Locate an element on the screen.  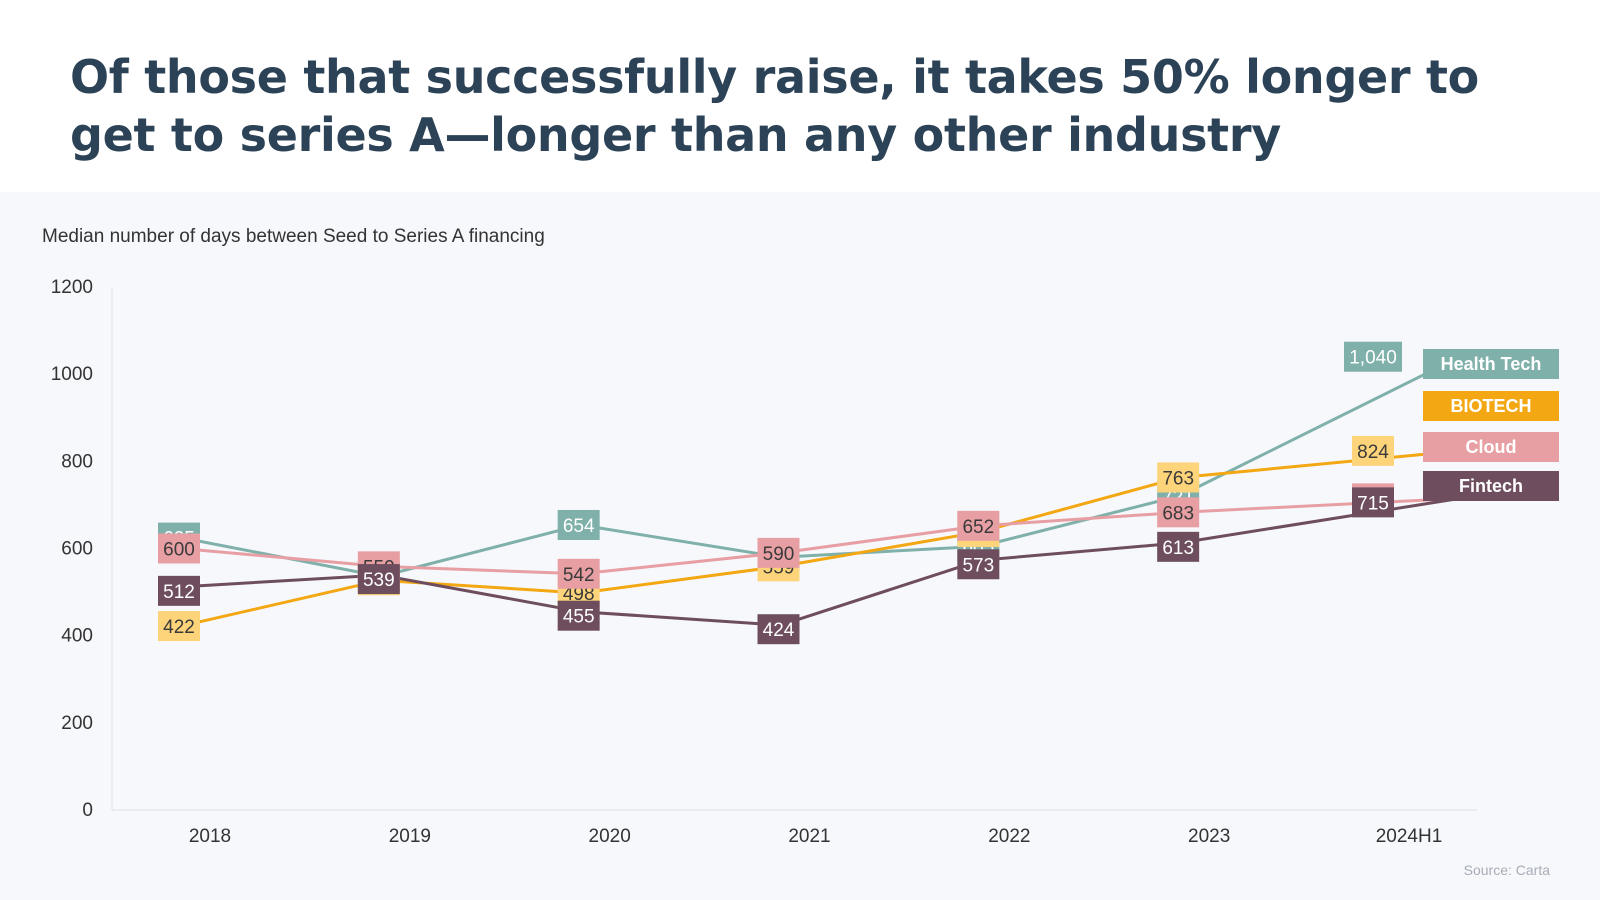
data-label: 455 is located at coordinates (578, 615).